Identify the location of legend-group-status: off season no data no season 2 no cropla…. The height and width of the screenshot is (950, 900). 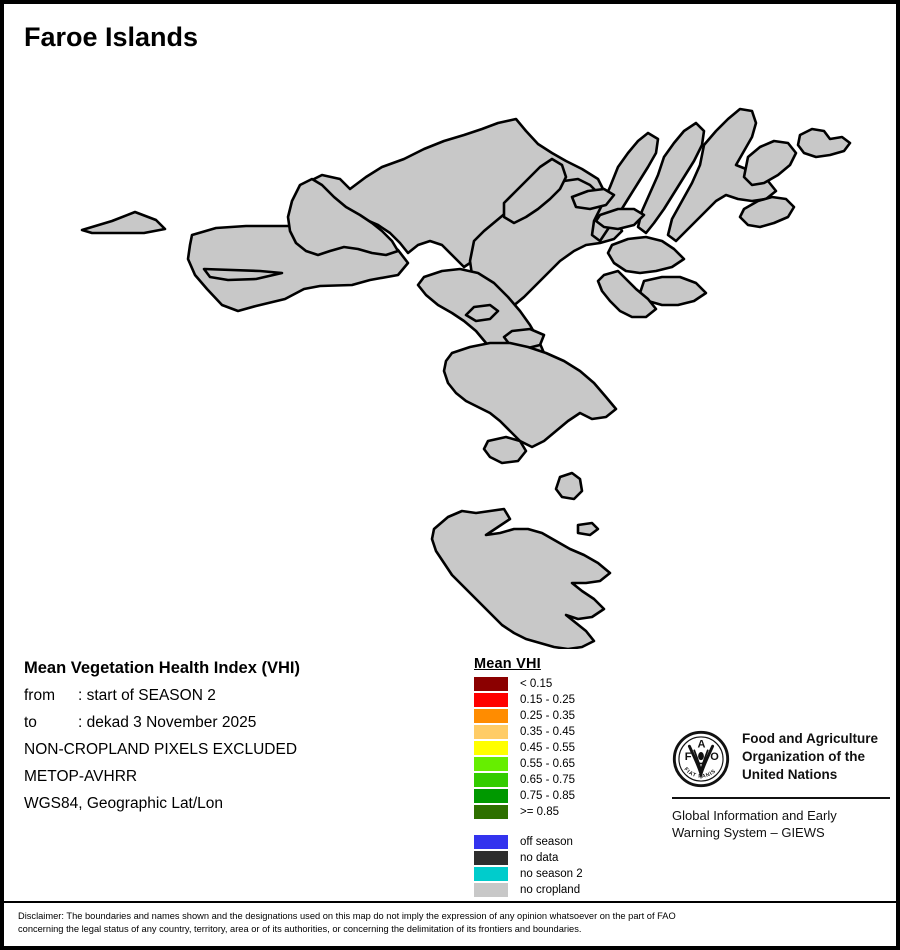
(528, 866).